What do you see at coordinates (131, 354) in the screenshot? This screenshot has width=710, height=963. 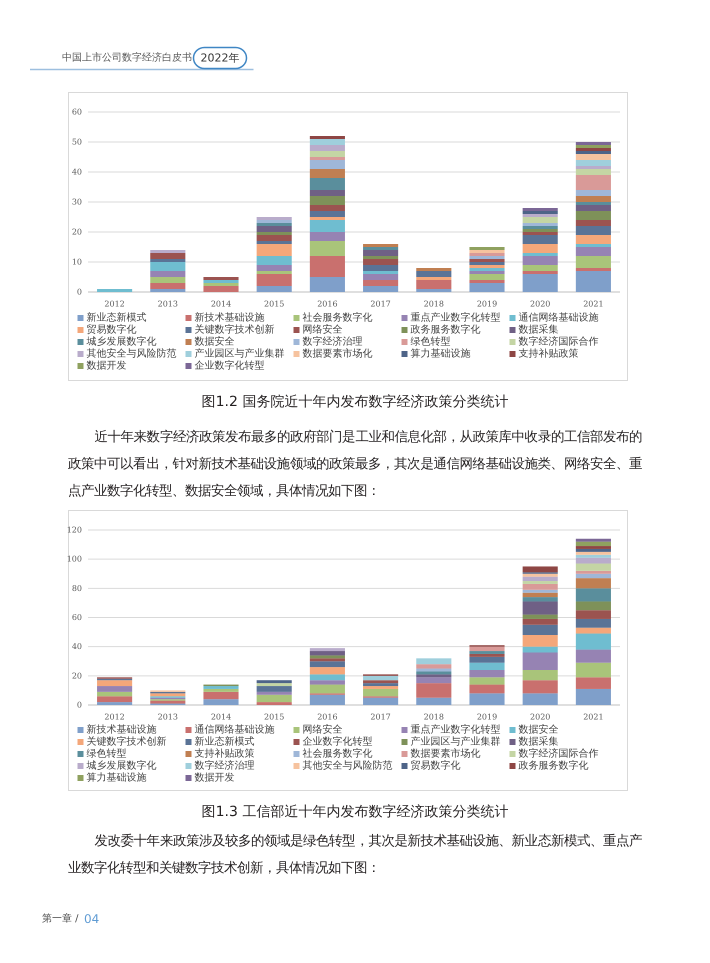 I see `legend-label: 其他安全与风险防范` at bounding box center [131, 354].